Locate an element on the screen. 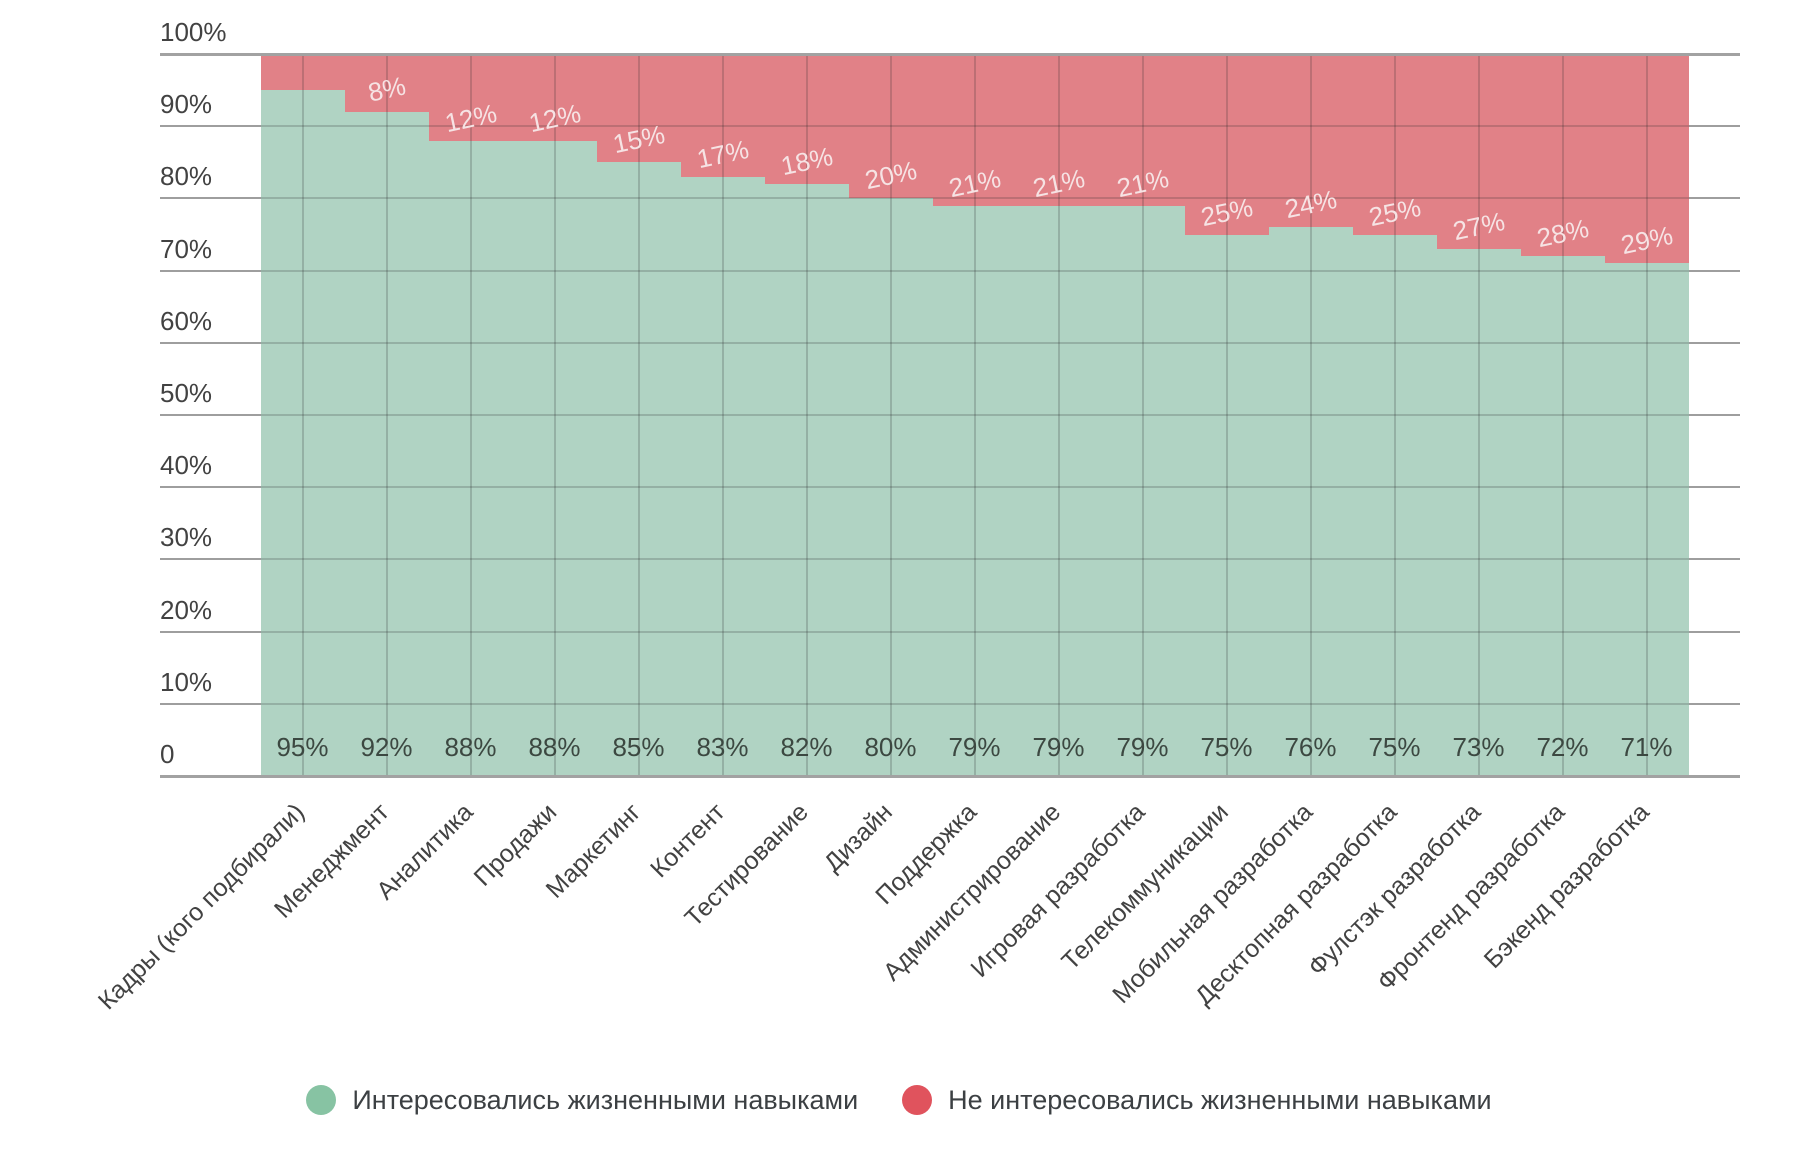 Image resolution: width=1798 pixels, height=1150 pixels. x-axis-label: Контент is located at coordinates (688, 841).